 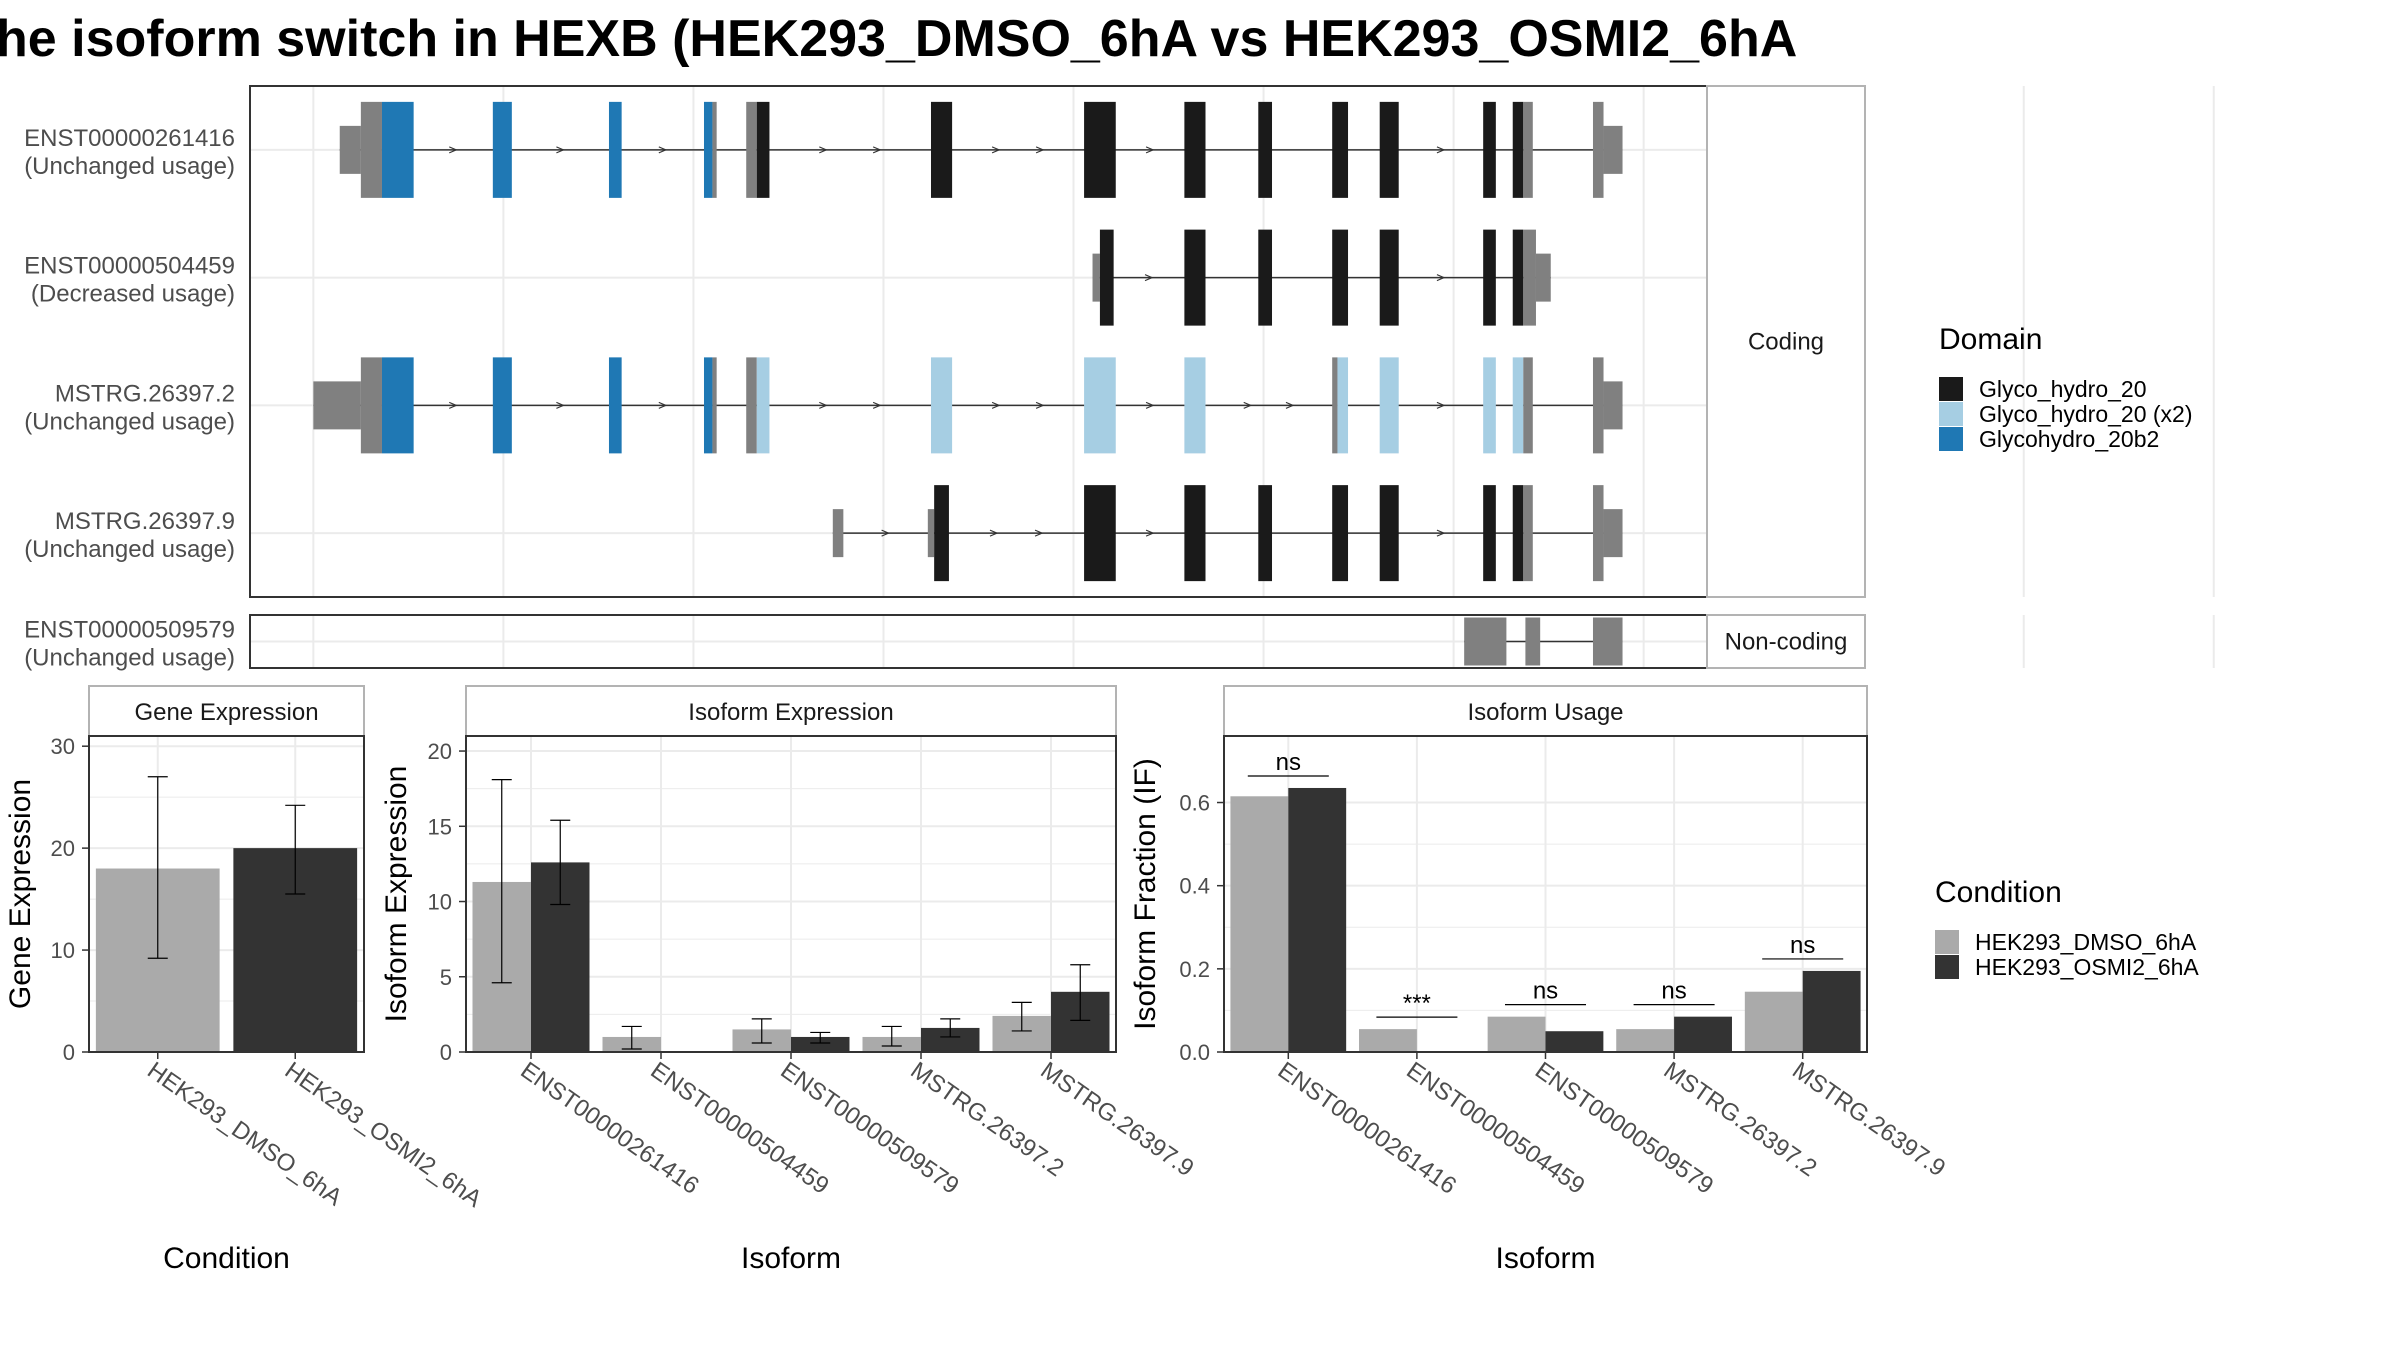 What do you see at coordinates (446, 977) in the screenshot?
I see `y-tick-label: 5` at bounding box center [446, 977].